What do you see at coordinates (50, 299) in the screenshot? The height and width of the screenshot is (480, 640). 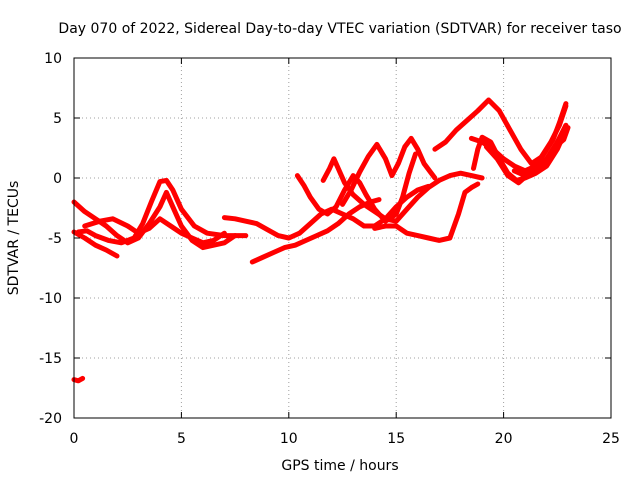 I see `y-tick-label: -10` at bounding box center [50, 299].